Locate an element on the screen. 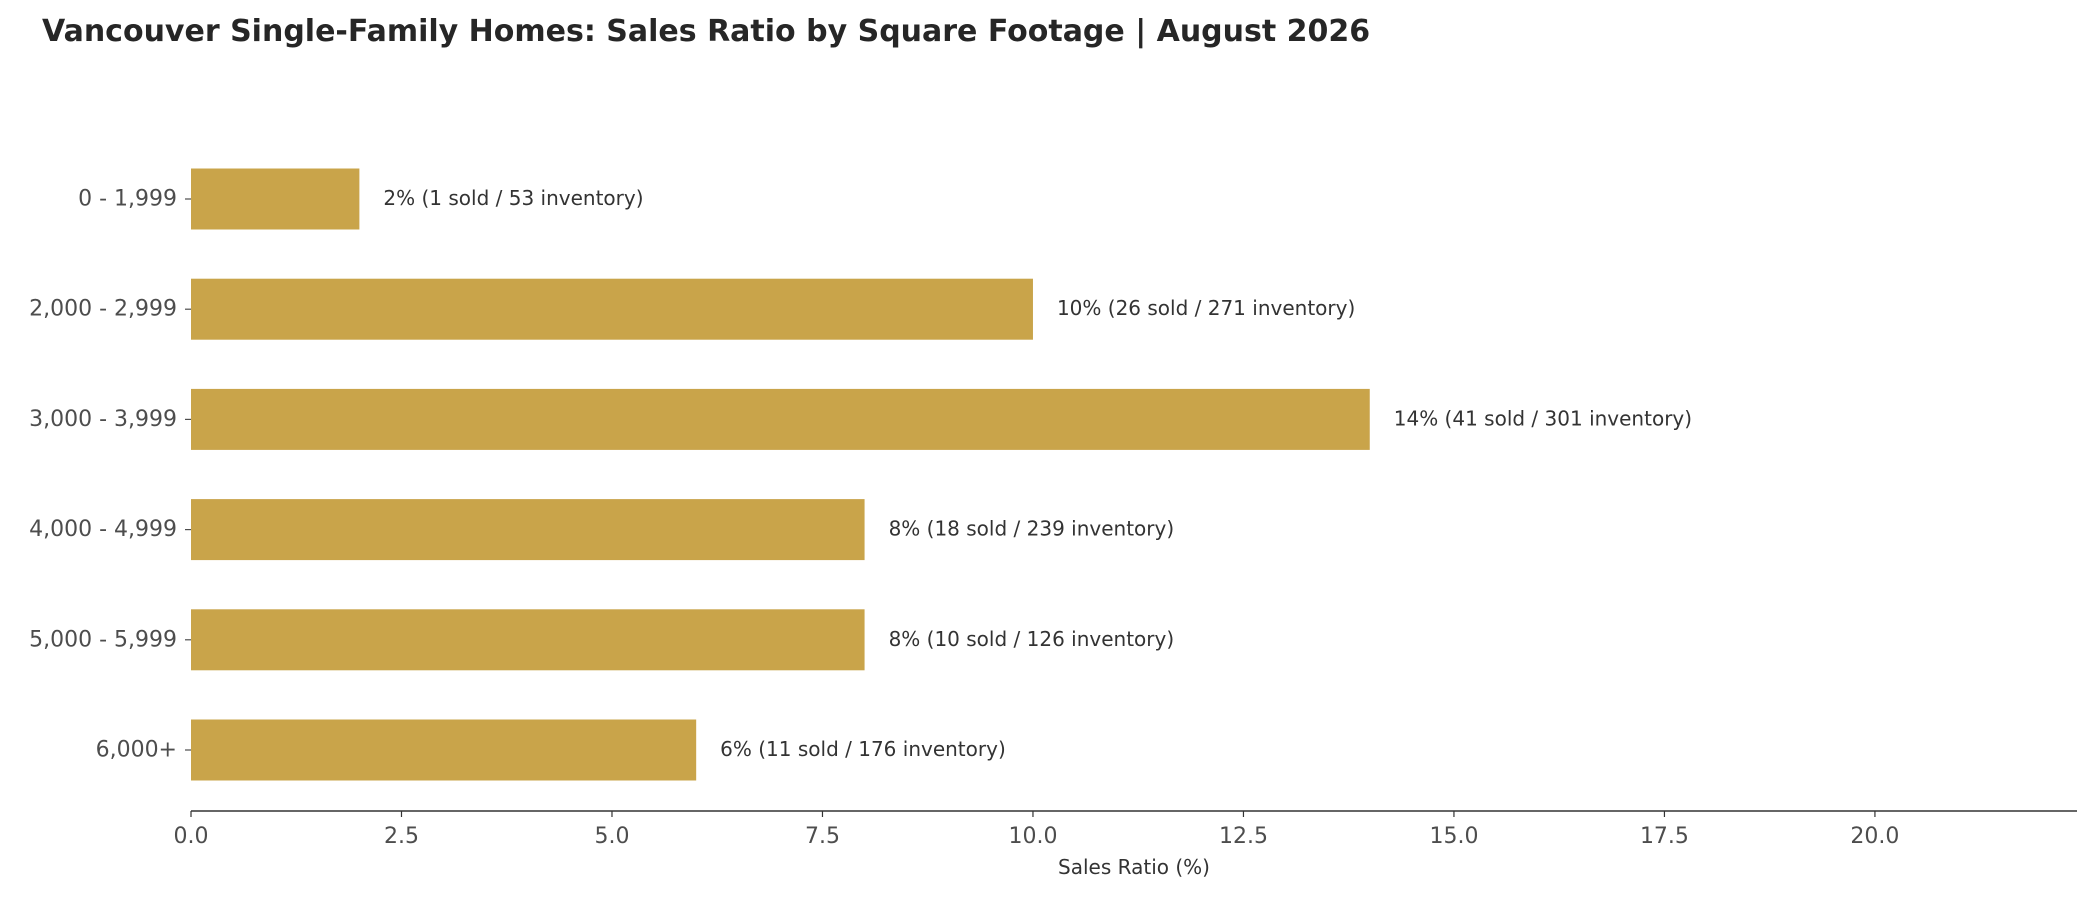 This screenshot has width=2100, height=904. x-tick-label: 10.0 is located at coordinates (1032, 836).